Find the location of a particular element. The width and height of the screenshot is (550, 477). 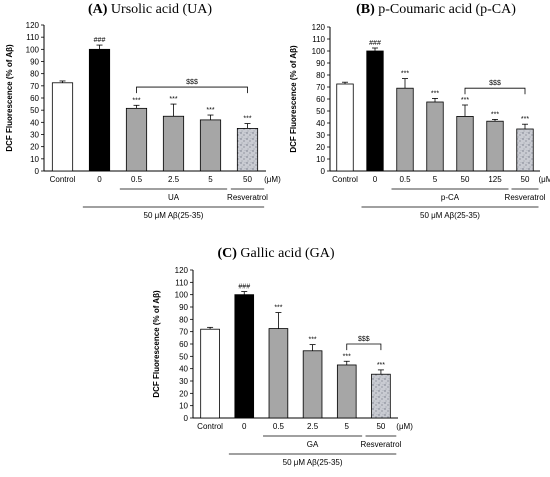

x-tick-label: Control is located at coordinates (210, 426).